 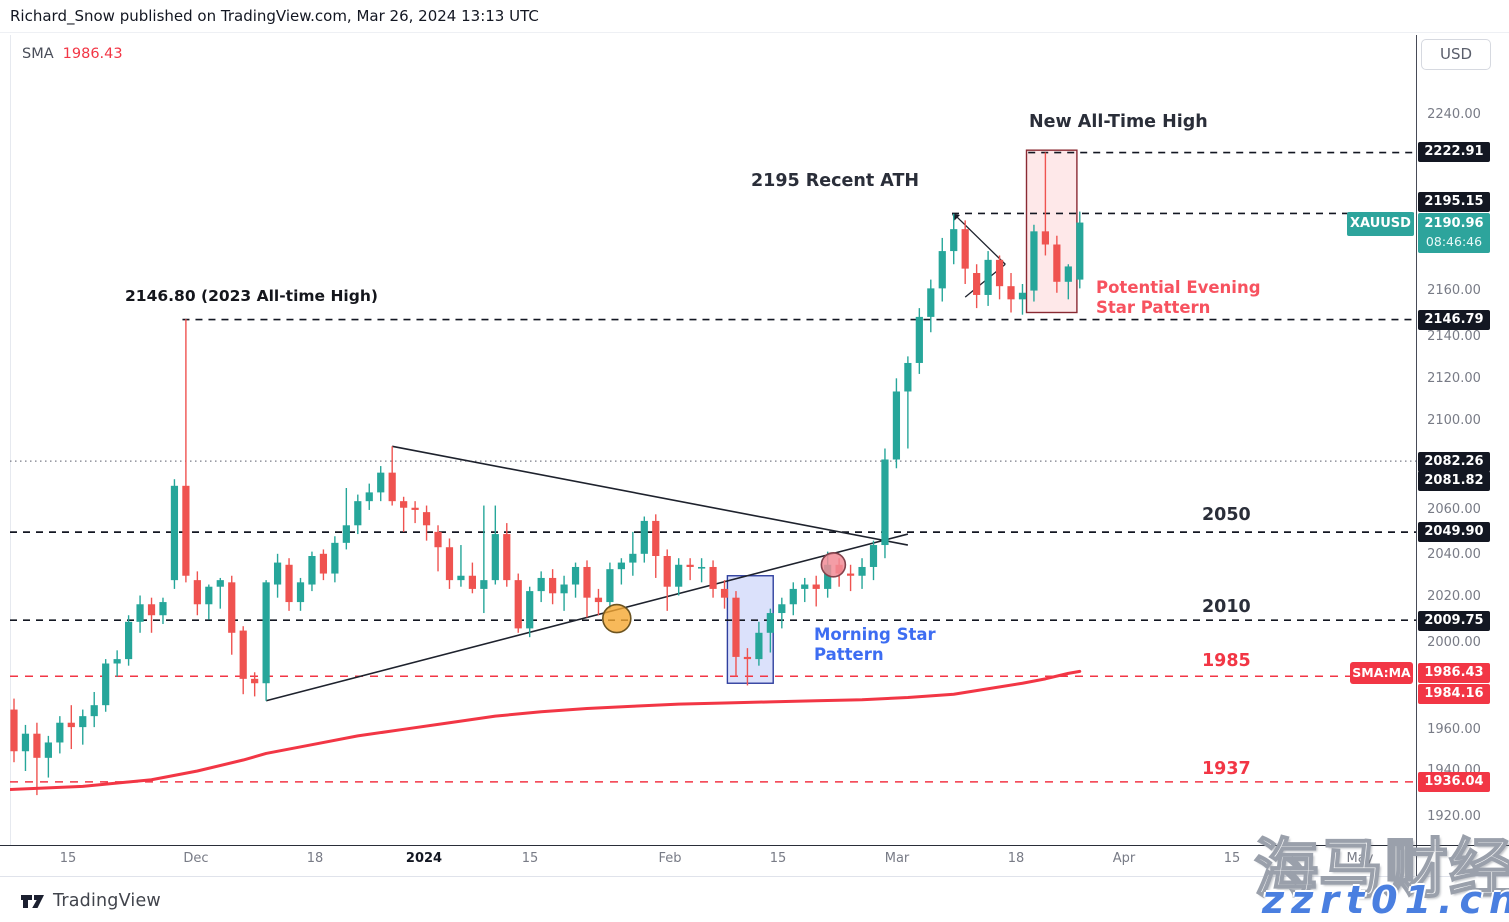 What do you see at coordinates (1385, 900) in the screenshot?
I see `watermark-site: zzrt01.cn` at bounding box center [1385, 900].